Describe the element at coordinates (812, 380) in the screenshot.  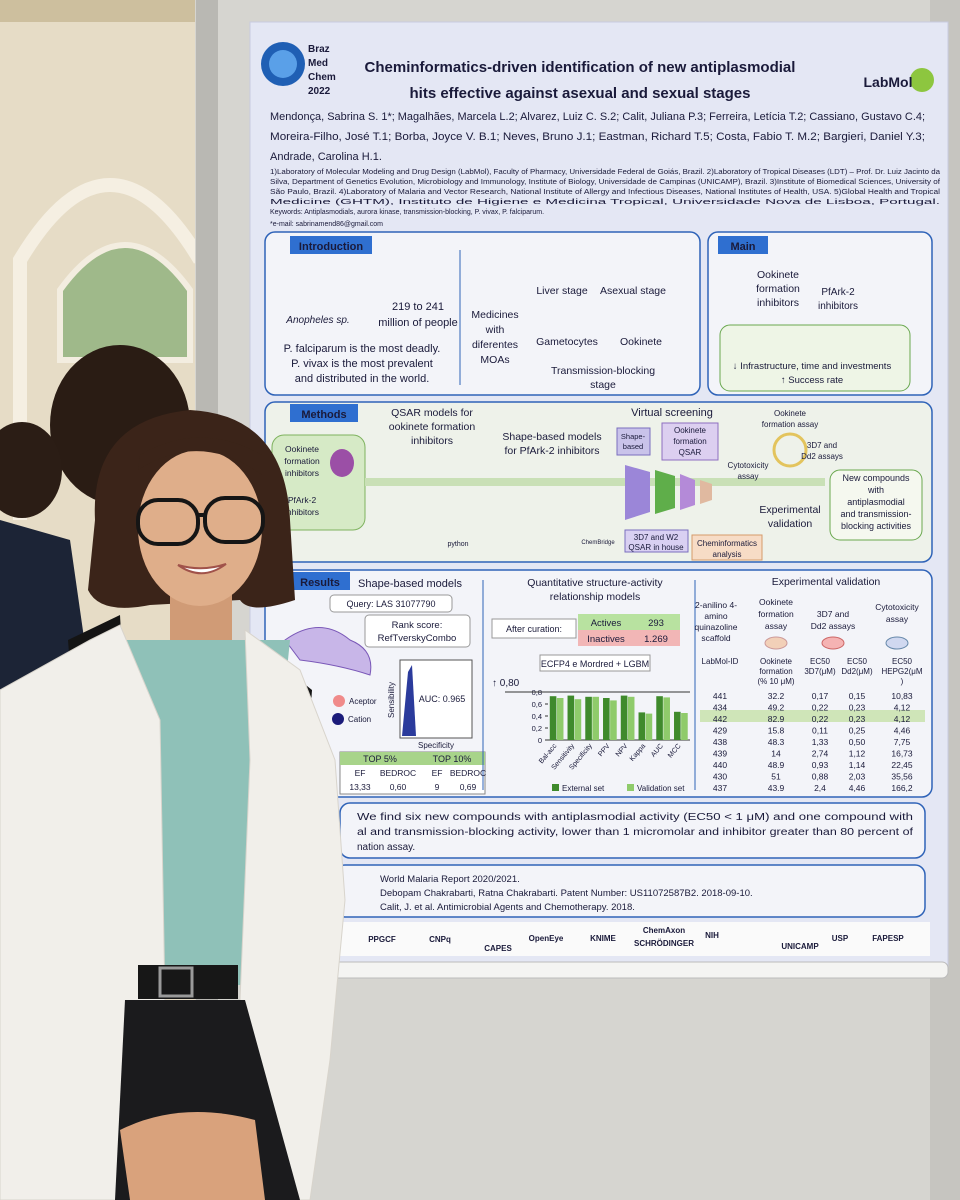
I see `poster-text: ↑ Success rate` at that location.